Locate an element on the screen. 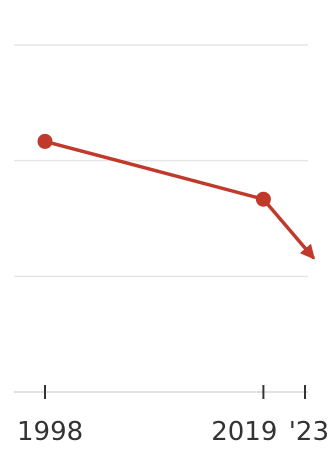  x-tick-label-2: '23 is located at coordinates (309, 432).